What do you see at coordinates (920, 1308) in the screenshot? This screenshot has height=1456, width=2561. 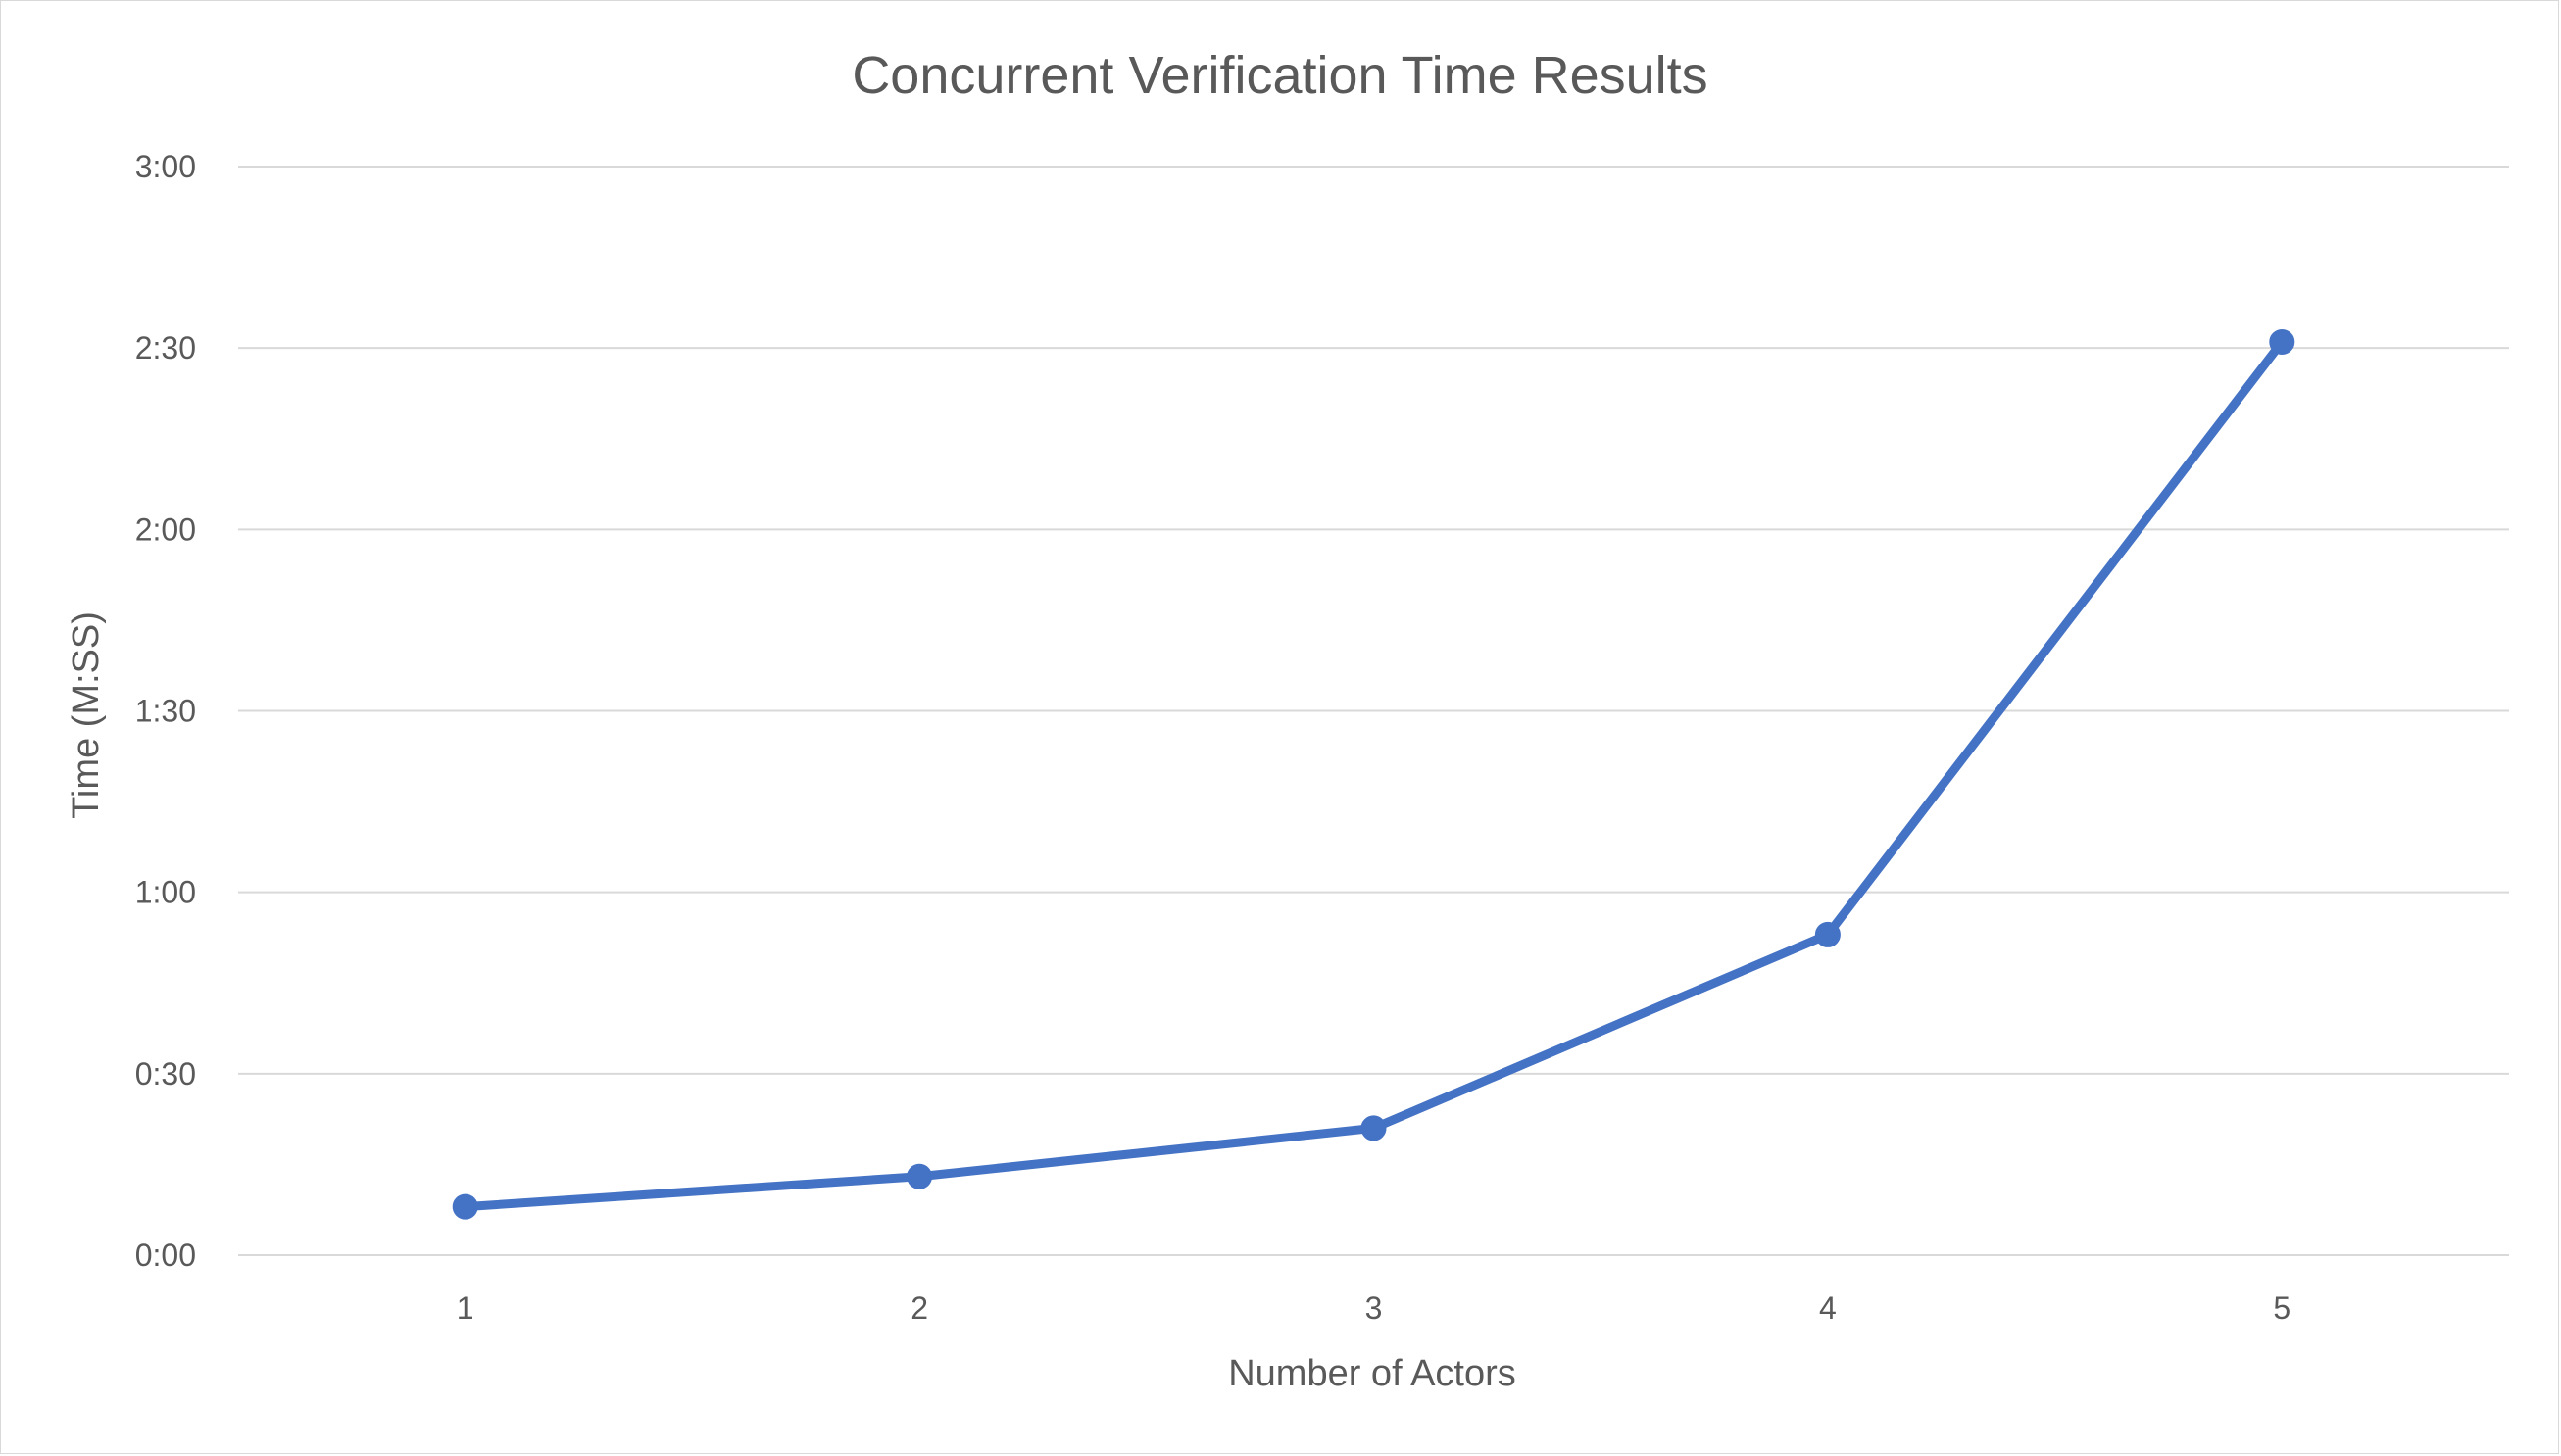 I see `x-tick-label: 2` at bounding box center [920, 1308].